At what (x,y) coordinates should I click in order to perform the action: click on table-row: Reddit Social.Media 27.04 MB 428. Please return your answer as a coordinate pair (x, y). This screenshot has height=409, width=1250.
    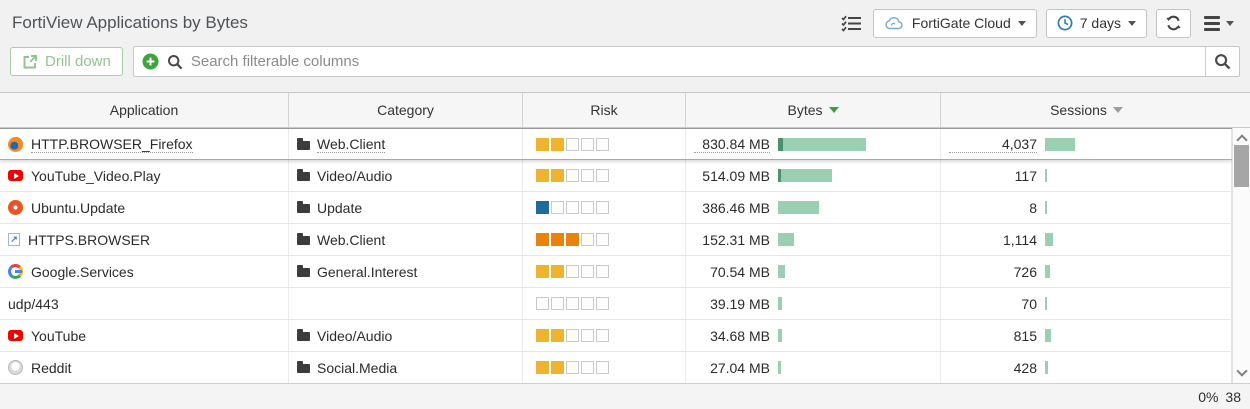
    Looking at the image, I should click on (616, 367).